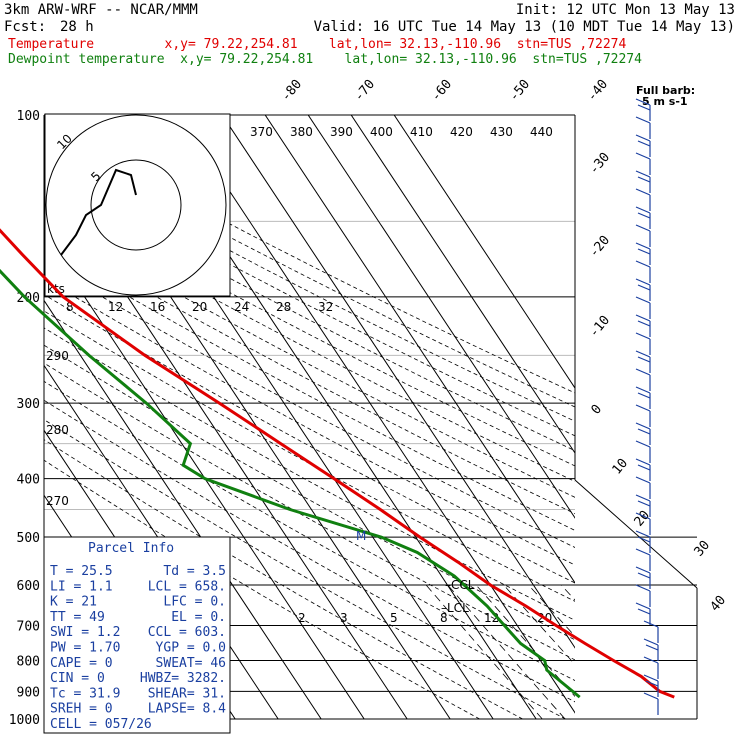 The height and width of the screenshot is (740, 740). I want to click on parcel-row-left-3: TT = 49, so click(77, 617).